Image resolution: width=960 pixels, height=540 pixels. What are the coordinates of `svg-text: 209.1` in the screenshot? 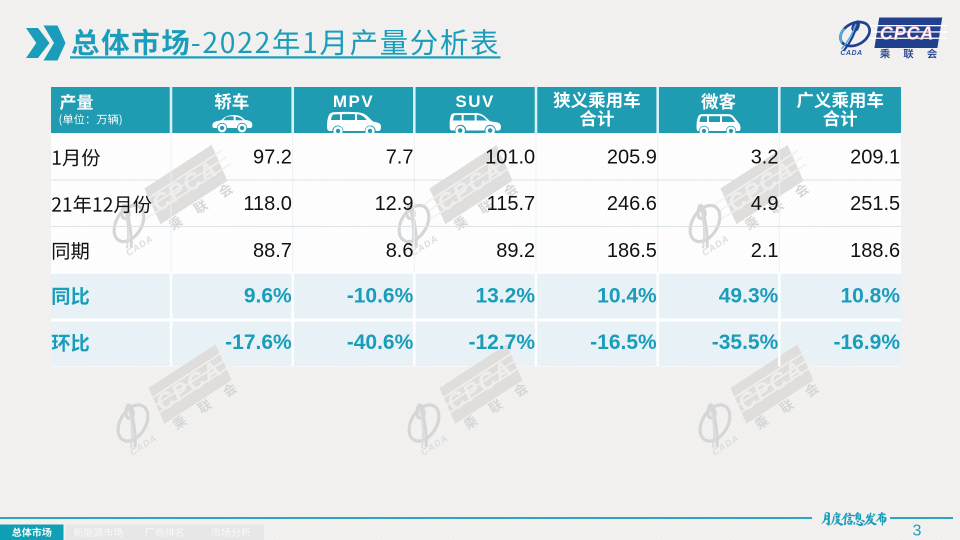 It's located at (875, 158).